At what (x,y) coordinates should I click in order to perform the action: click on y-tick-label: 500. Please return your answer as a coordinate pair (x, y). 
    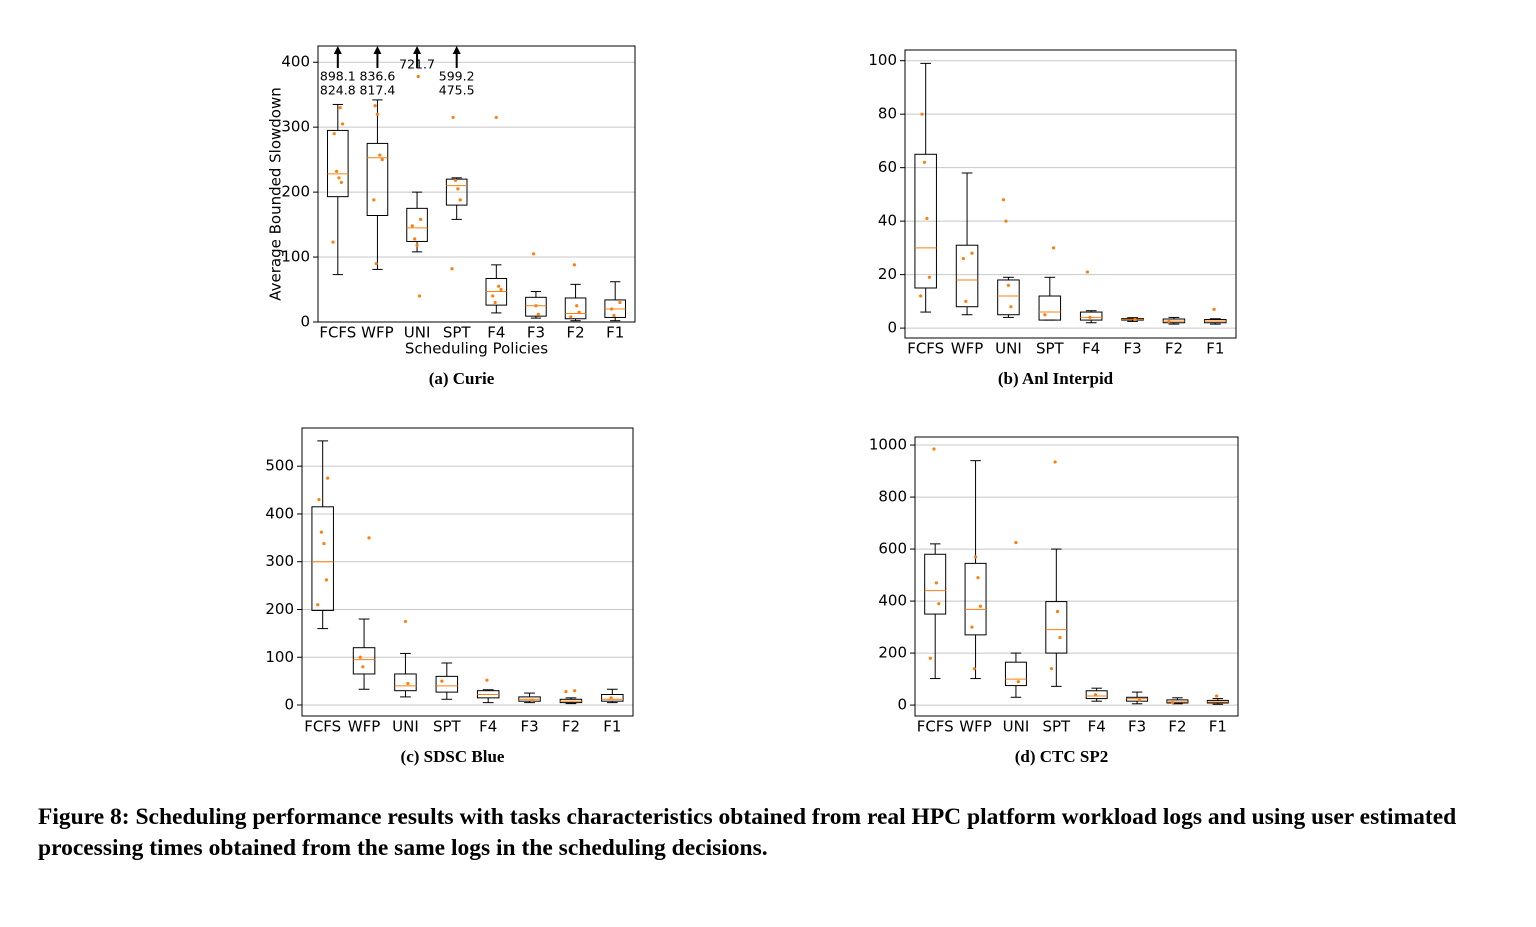
    Looking at the image, I should click on (279, 466).